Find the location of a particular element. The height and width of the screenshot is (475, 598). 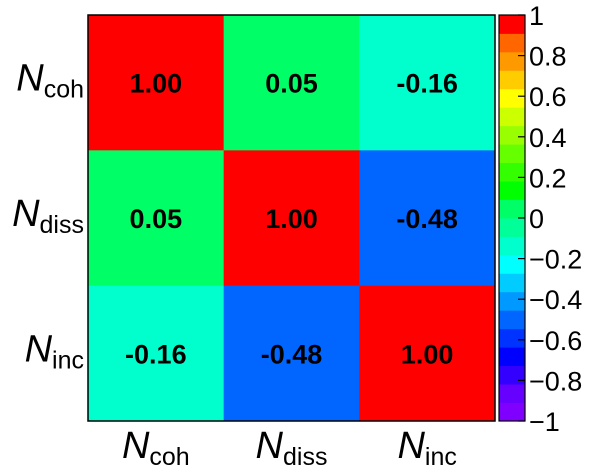

colorbar-tick-label: 0.6 is located at coordinates (548, 97).